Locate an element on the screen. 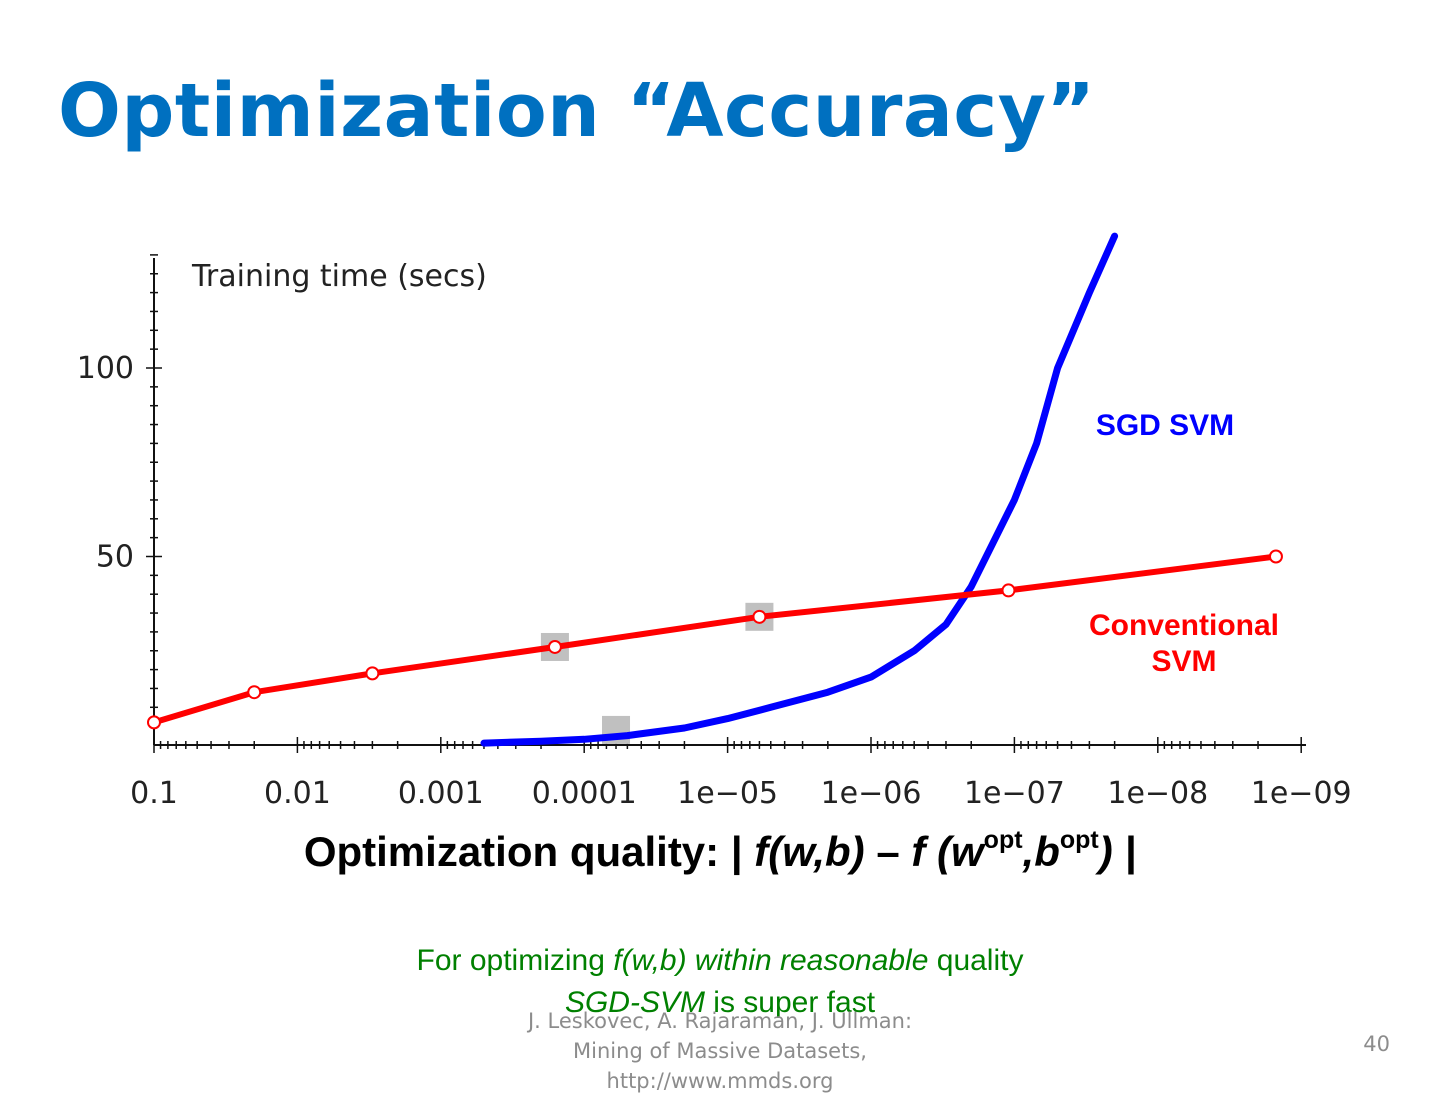  x-title-dash: – is located at coordinates (888, 851).